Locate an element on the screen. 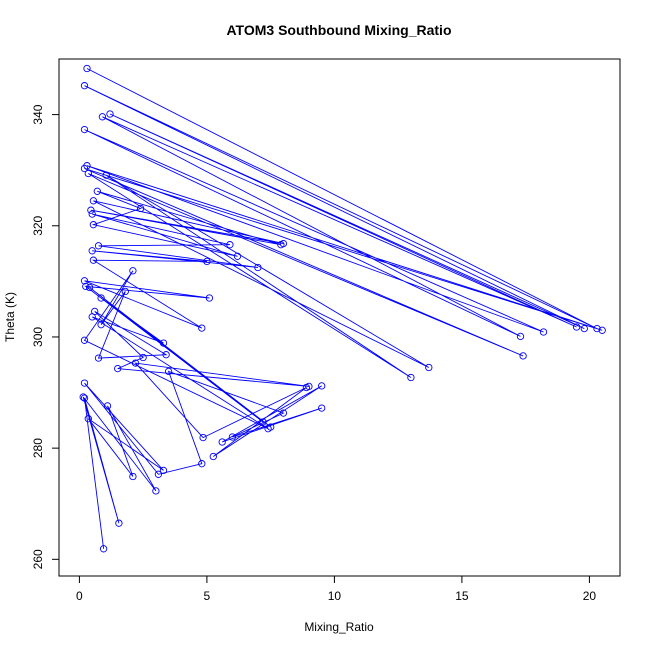  y-tick-label: 280 is located at coordinates (38, 448).